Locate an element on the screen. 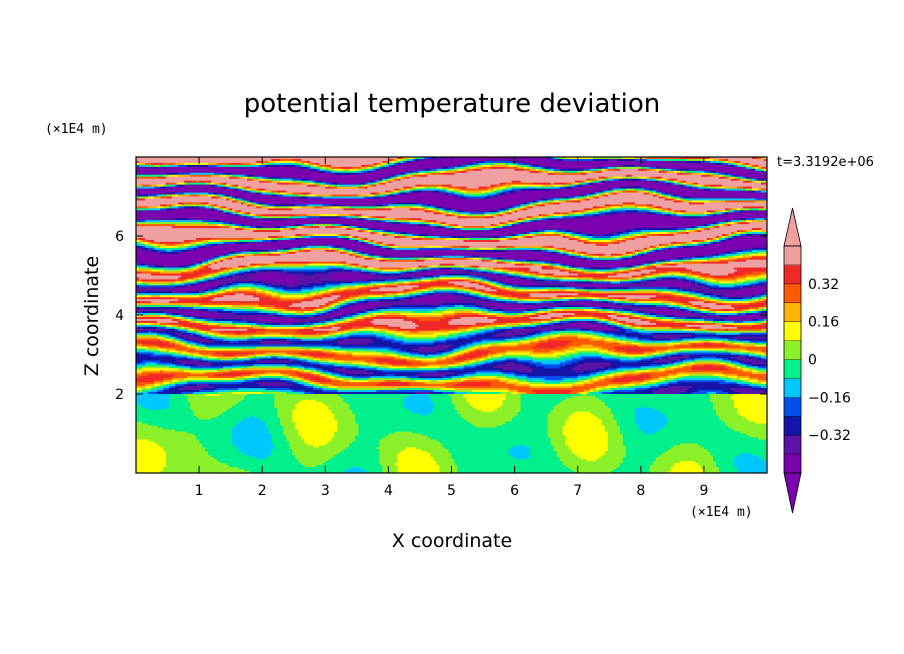 The height and width of the screenshot is (654, 904). chart-title: potential temperature deviation is located at coordinates (452, 104).